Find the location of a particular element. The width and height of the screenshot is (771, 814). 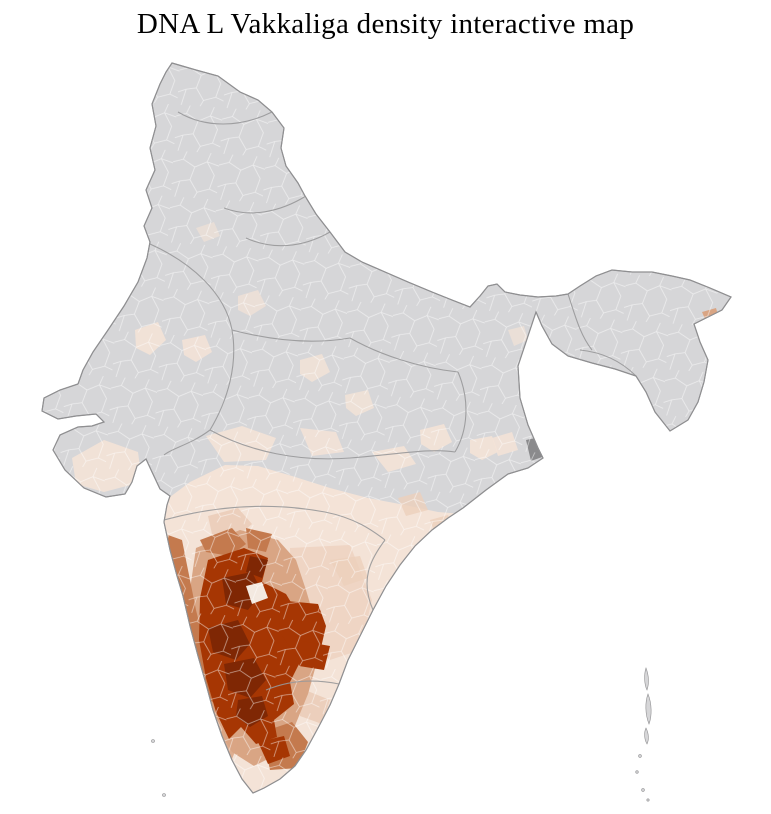

lakshadweep-islands is located at coordinates (158, 768).